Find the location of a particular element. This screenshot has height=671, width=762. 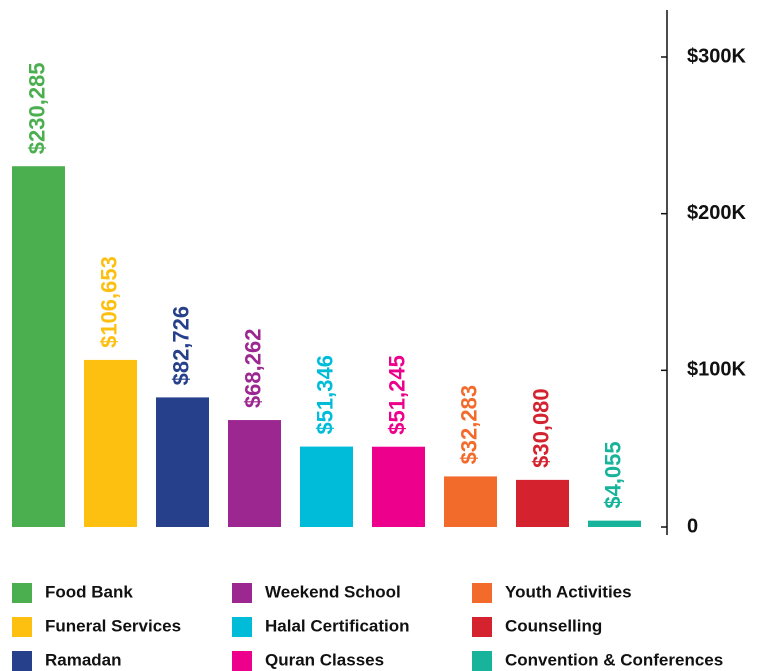

value-label: $82,726 is located at coordinates (180, 346).